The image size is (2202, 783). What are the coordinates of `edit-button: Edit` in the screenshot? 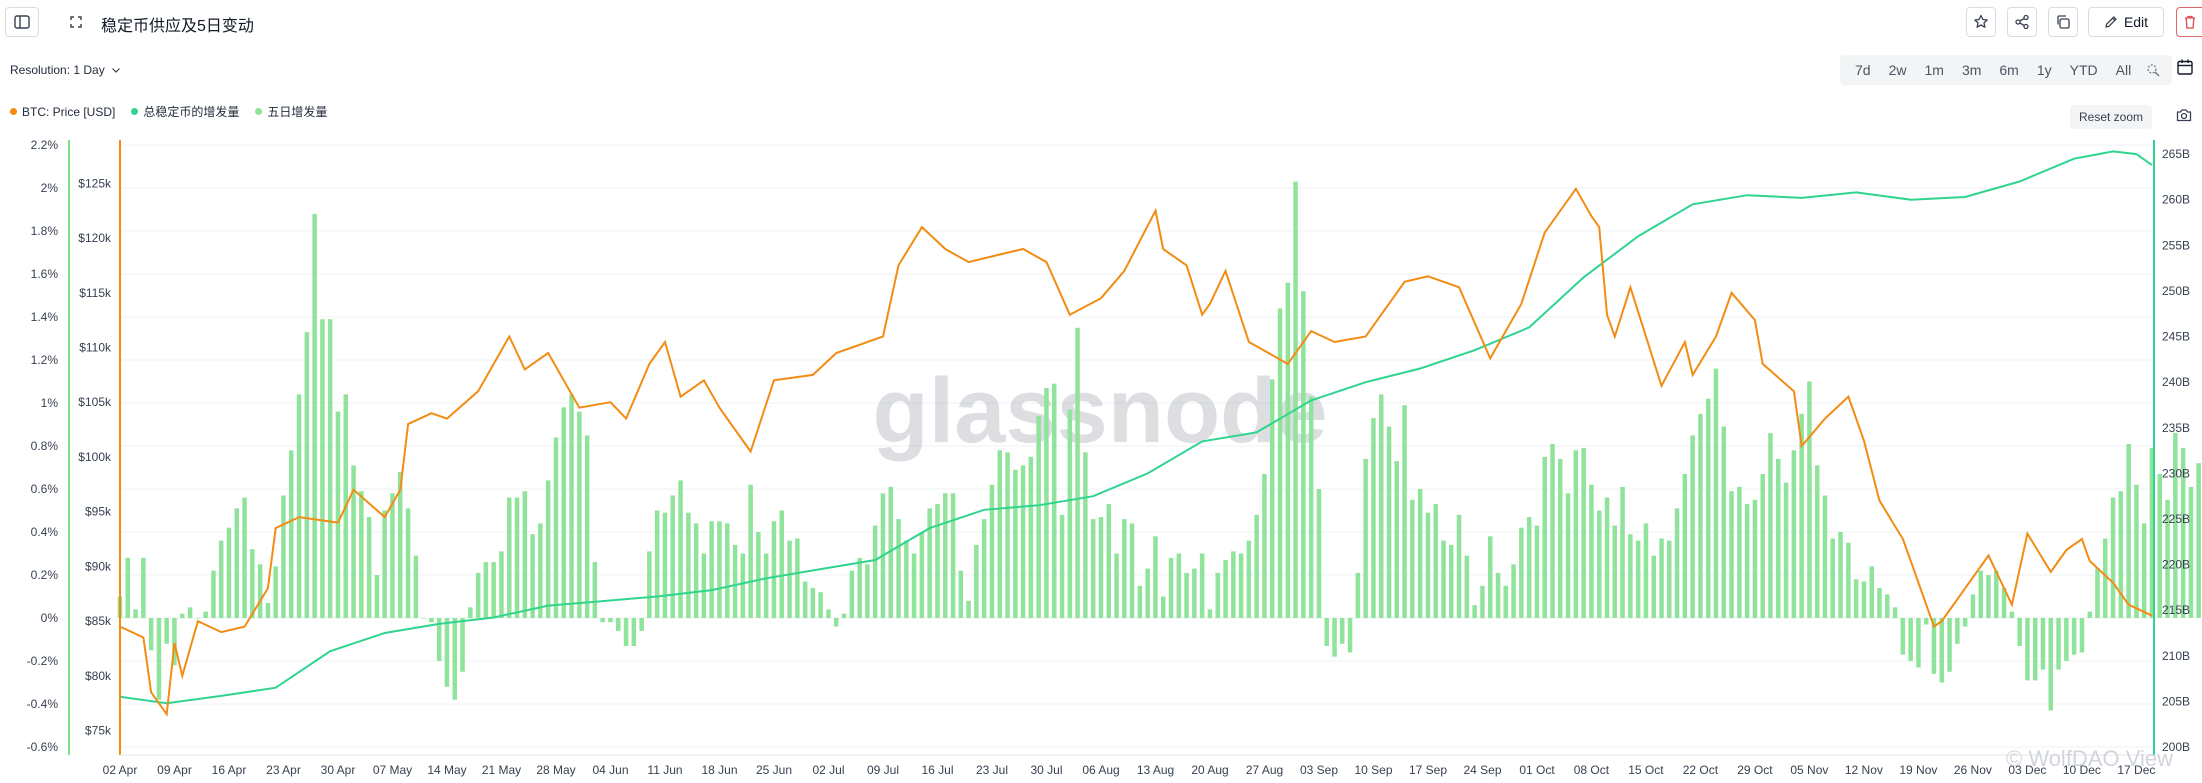 It's located at (2126, 22).